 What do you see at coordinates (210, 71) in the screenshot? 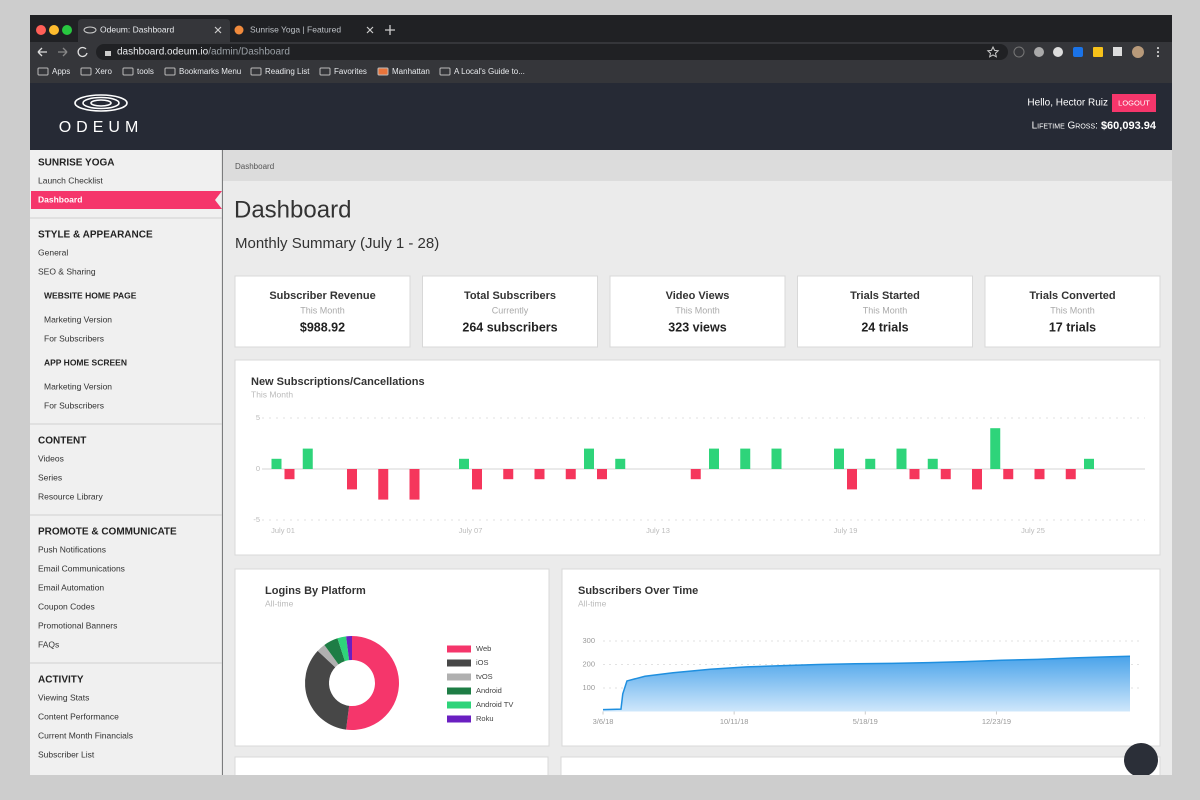
I see `bookmark: Bookmarks Menu` at bounding box center [210, 71].